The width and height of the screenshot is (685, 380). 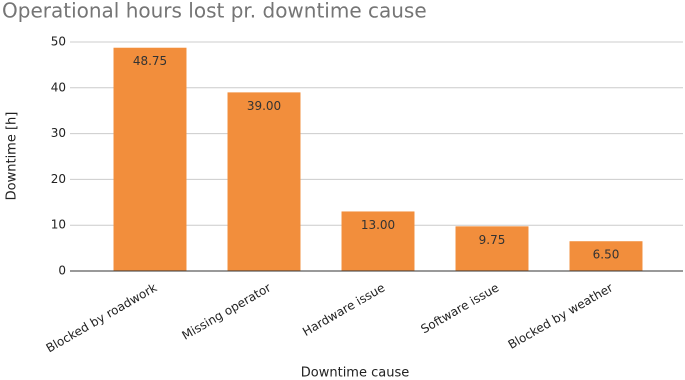 I want to click on data-label: 39.00, so click(x=264, y=106).